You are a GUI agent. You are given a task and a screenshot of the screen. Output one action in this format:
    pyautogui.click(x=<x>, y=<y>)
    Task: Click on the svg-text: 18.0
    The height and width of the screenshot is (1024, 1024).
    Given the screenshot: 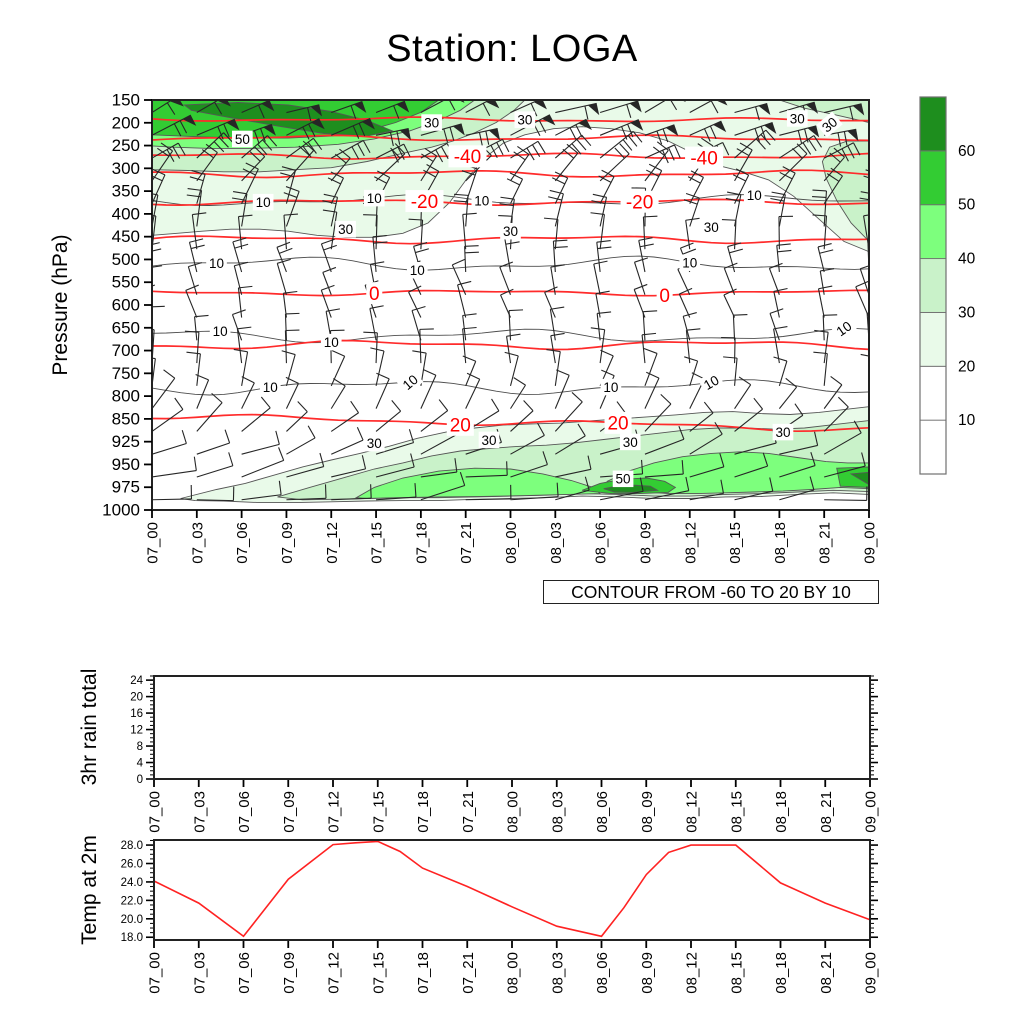 What is the action you would take?
    pyautogui.click(x=132, y=938)
    